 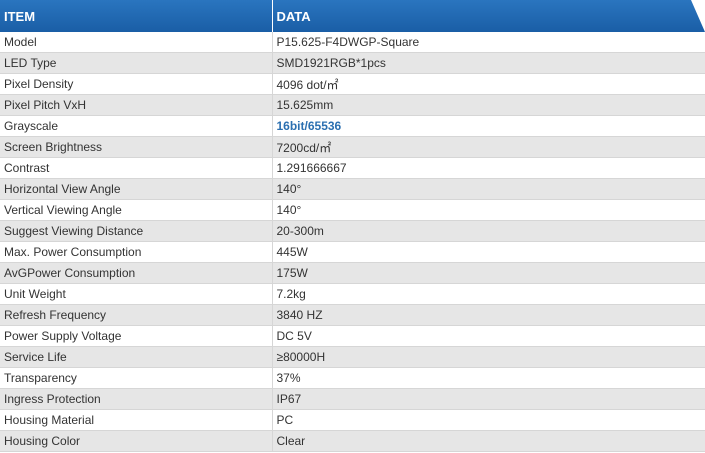 I want to click on table-row: Grayscale 16bit/65536, so click(x=352, y=126).